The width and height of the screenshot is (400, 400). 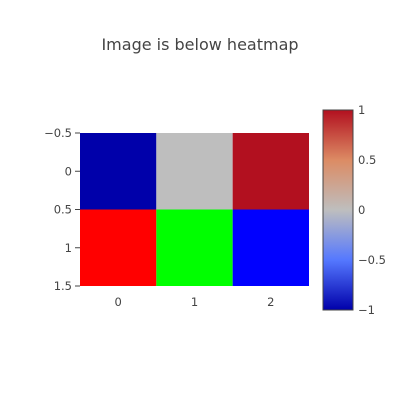 What do you see at coordinates (58, 133) in the screenshot?
I see `y-tick-label: −0.5` at bounding box center [58, 133].